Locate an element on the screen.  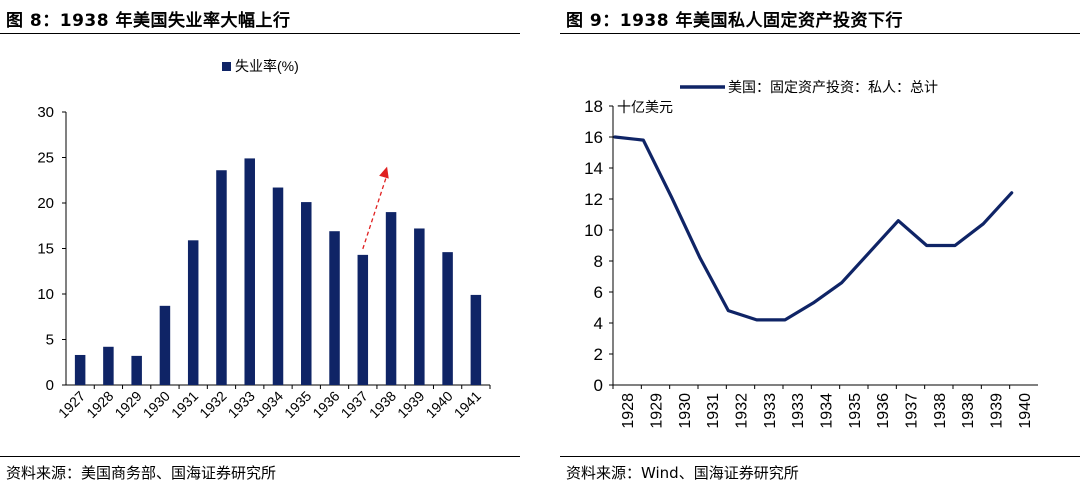
left-title-rule is located at coordinates (260, 33).